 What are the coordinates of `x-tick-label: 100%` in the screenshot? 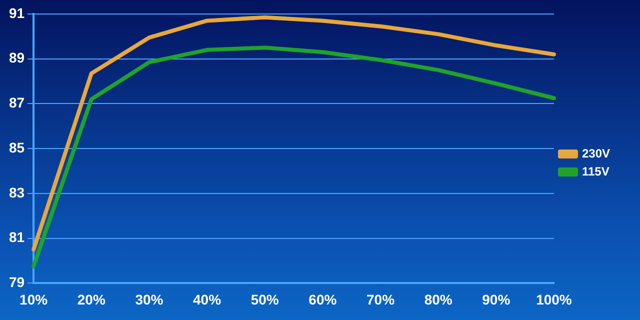 It's located at (554, 299).